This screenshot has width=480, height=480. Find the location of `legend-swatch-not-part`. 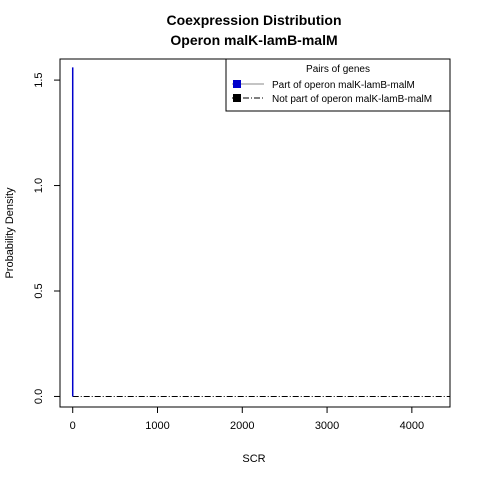

legend-swatch-not-part is located at coordinates (237, 98).